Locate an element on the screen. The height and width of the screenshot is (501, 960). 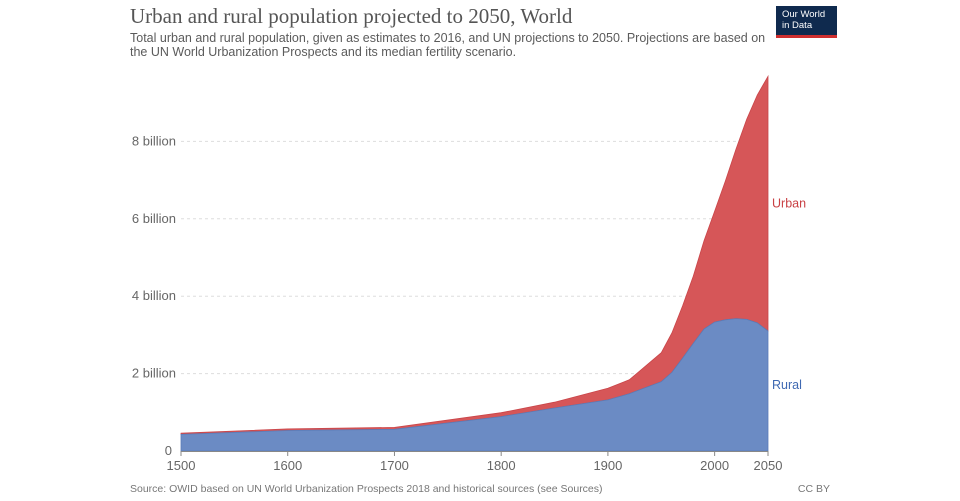
logo-line-1: Our World is located at coordinates (804, 14).